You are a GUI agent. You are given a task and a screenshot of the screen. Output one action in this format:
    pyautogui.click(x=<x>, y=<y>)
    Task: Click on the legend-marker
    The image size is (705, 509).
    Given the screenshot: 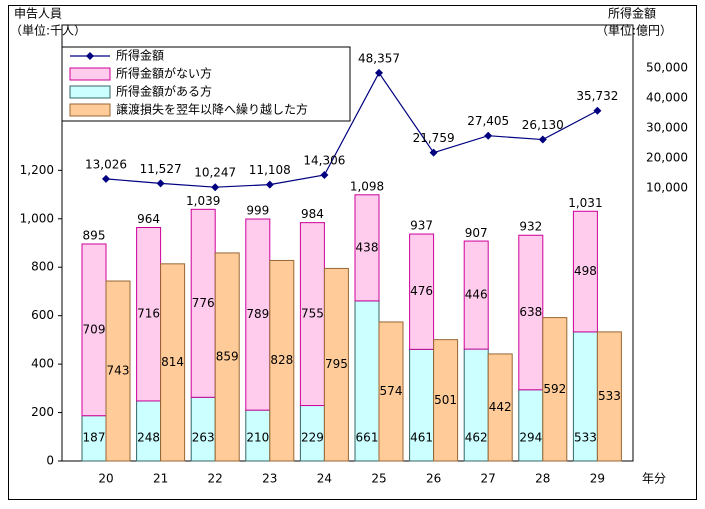 What is the action you would take?
    pyautogui.click(x=90, y=56)
    